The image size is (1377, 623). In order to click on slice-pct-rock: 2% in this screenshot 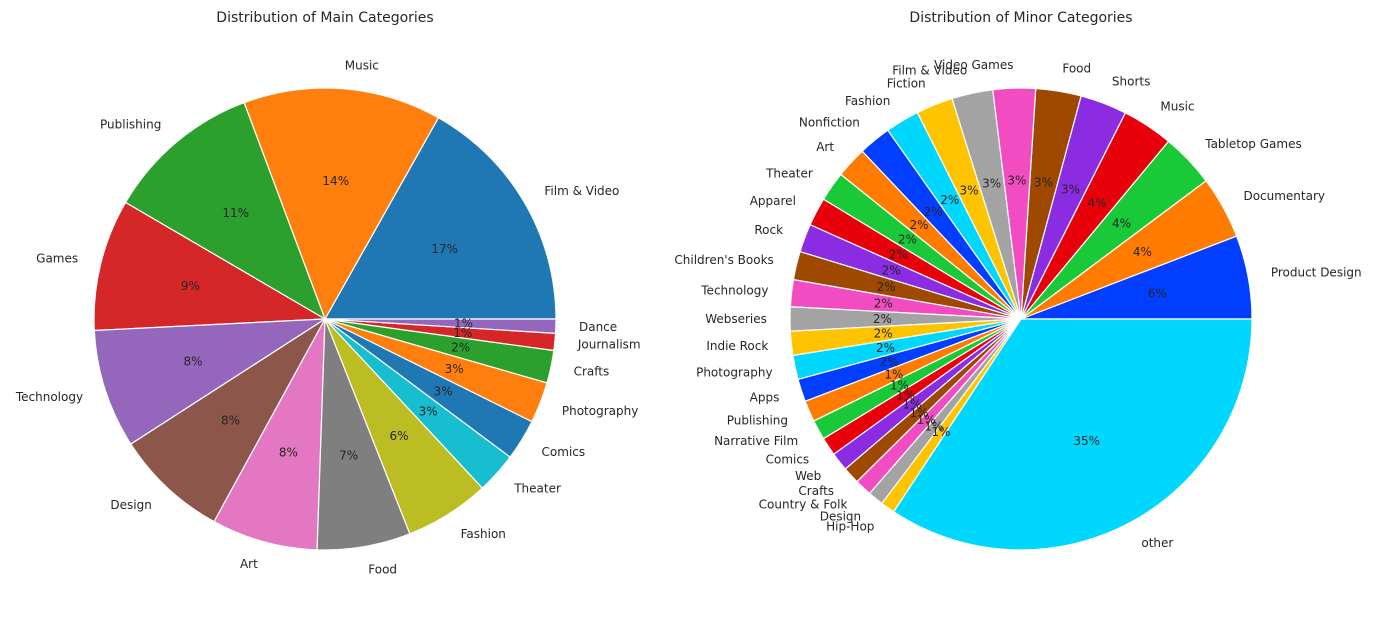, I will do `click(891, 270)`.